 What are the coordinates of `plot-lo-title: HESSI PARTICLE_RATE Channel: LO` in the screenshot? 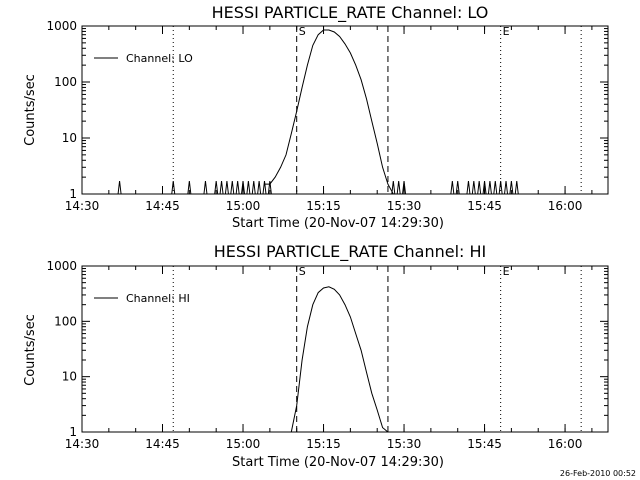 It's located at (350, 13).